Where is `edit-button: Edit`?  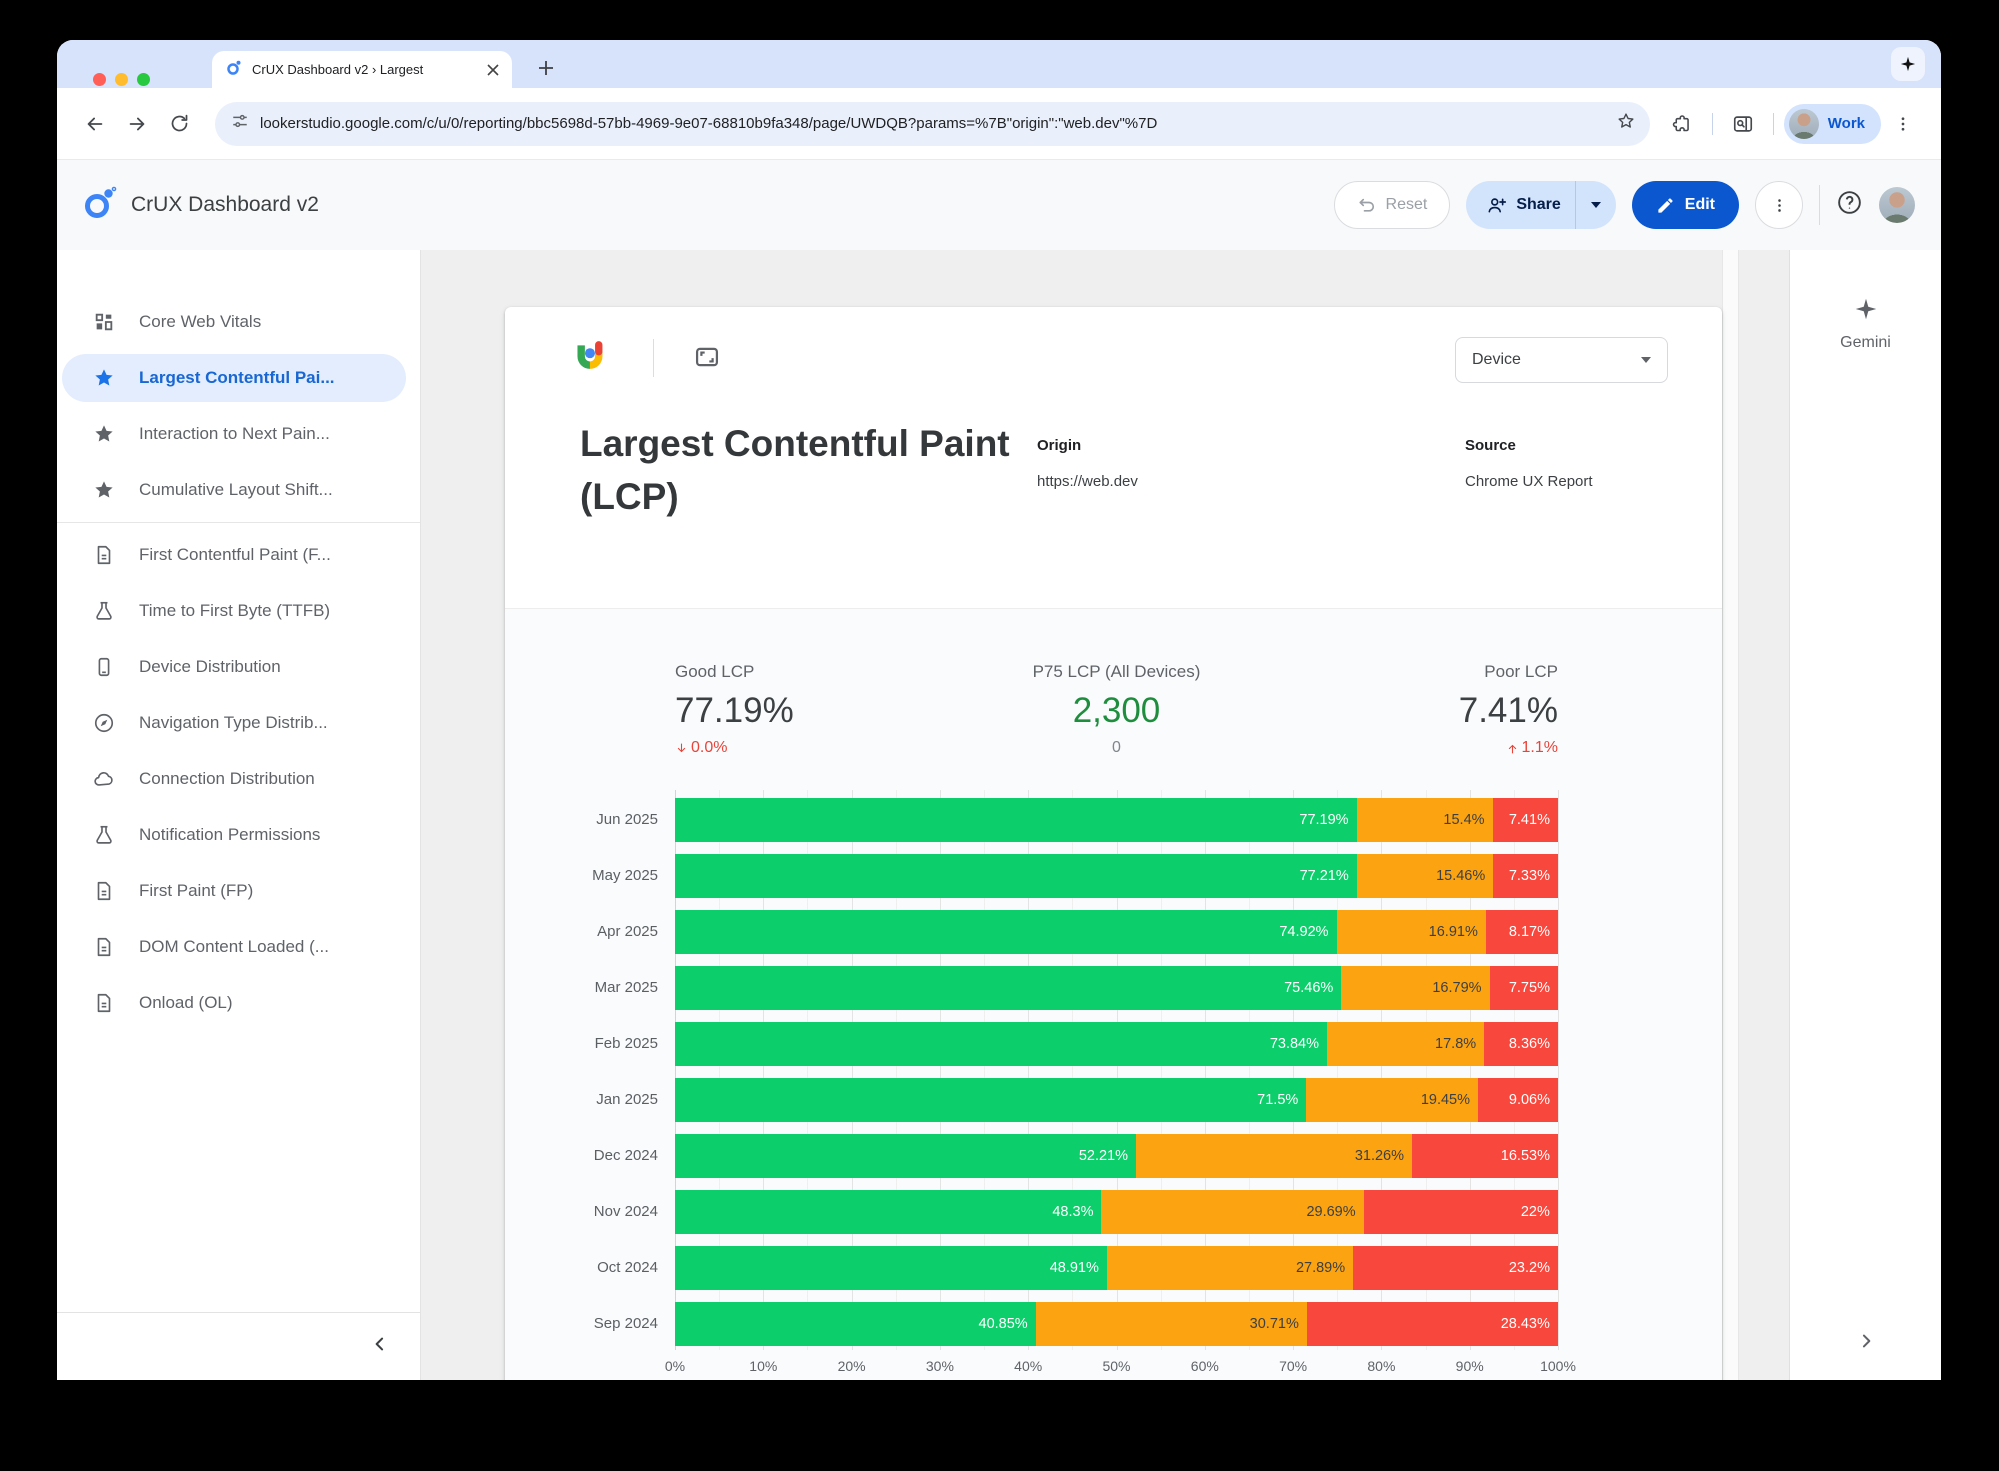
edit-button: Edit is located at coordinates (1685, 205).